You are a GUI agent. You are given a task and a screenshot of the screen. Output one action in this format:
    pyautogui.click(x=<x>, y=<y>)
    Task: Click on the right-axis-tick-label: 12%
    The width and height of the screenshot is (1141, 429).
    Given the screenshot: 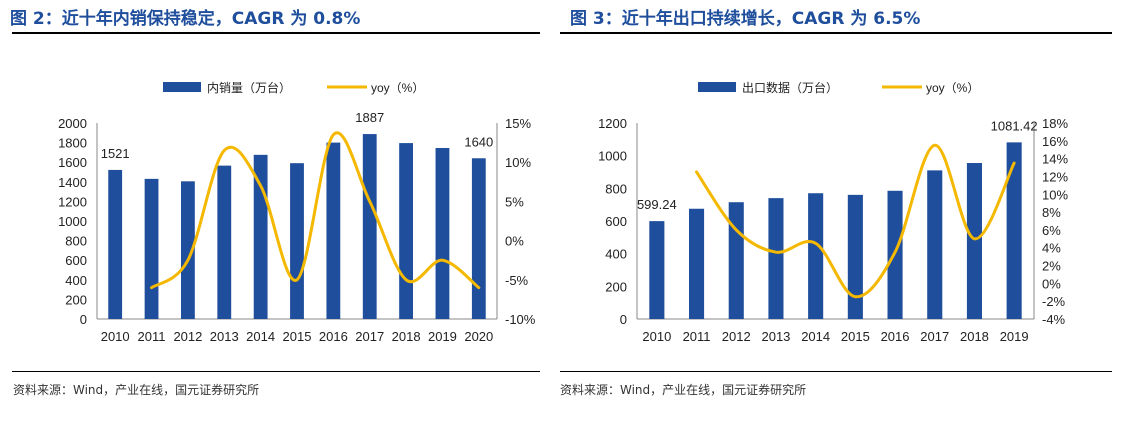 What is the action you would take?
    pyautogui.click(x=1055, y=176)
    